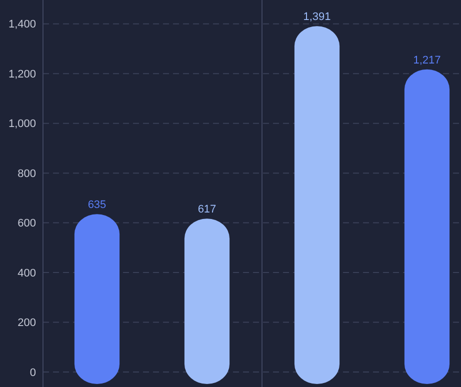  I want to click on y-tick-label: 800, so click(27, 174).